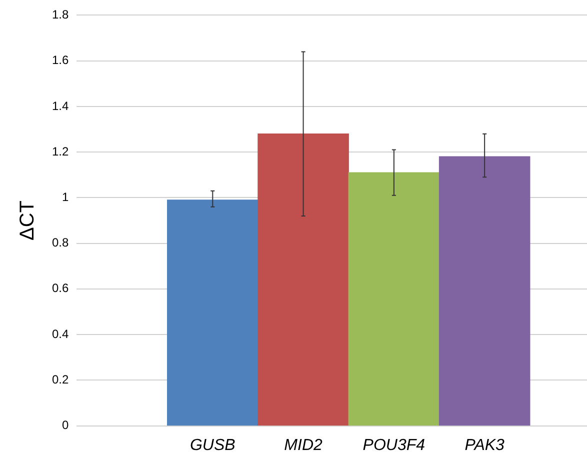 The width and height of the screenshot is (587, 473). I want to click on y-axis-title: ΔCT, so click(27, 220).